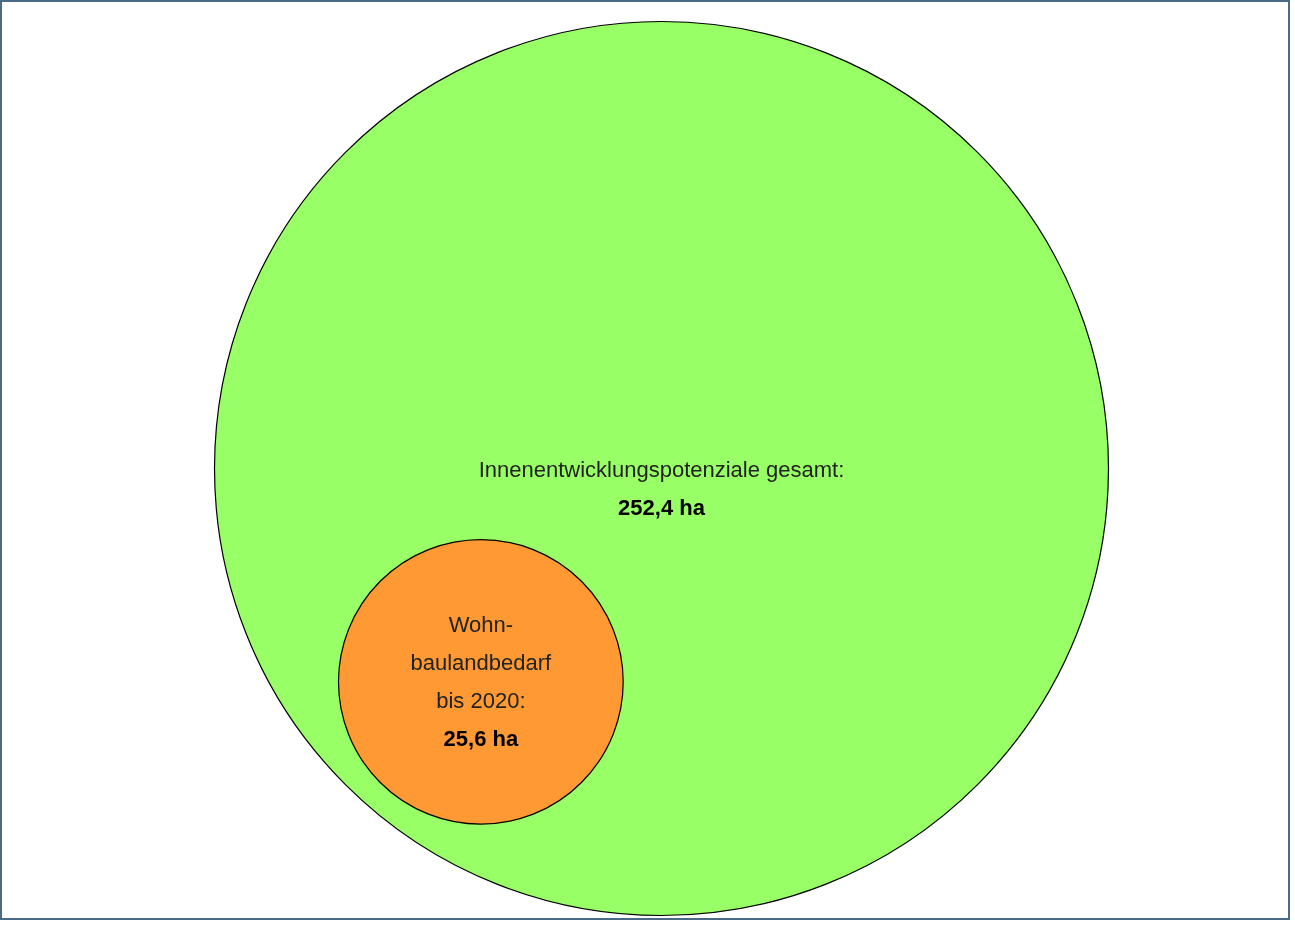  What do you see at coordinates (661, 469) in the screenshot?
I see `text: Innenentwicklungspotenziale gesamt:` at bounding box center [661, 469].